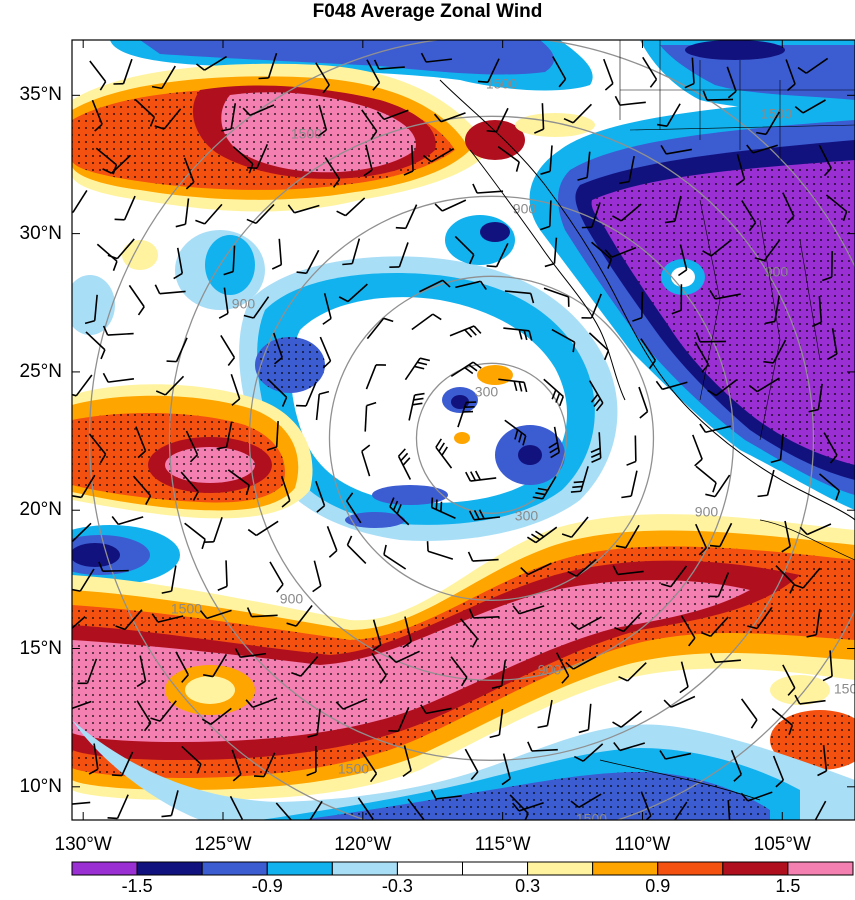 The image size is (855, 900). I want to click on south-negative-band, so click(463, 770).